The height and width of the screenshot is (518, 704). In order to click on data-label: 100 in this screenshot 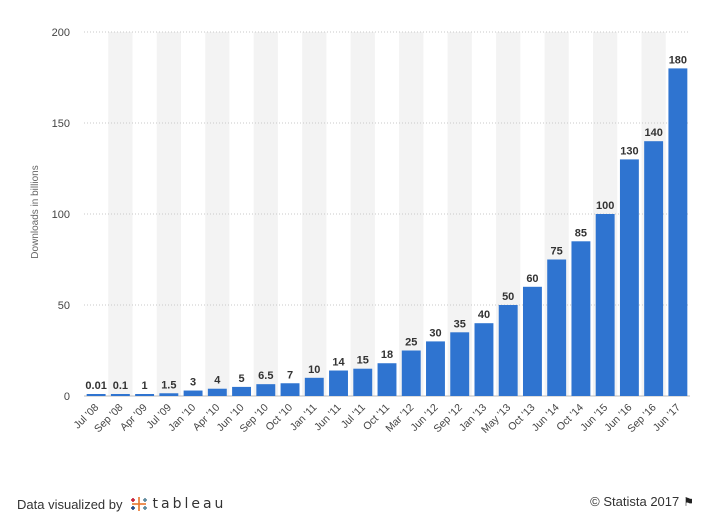, I will do `click(605, 206)`.